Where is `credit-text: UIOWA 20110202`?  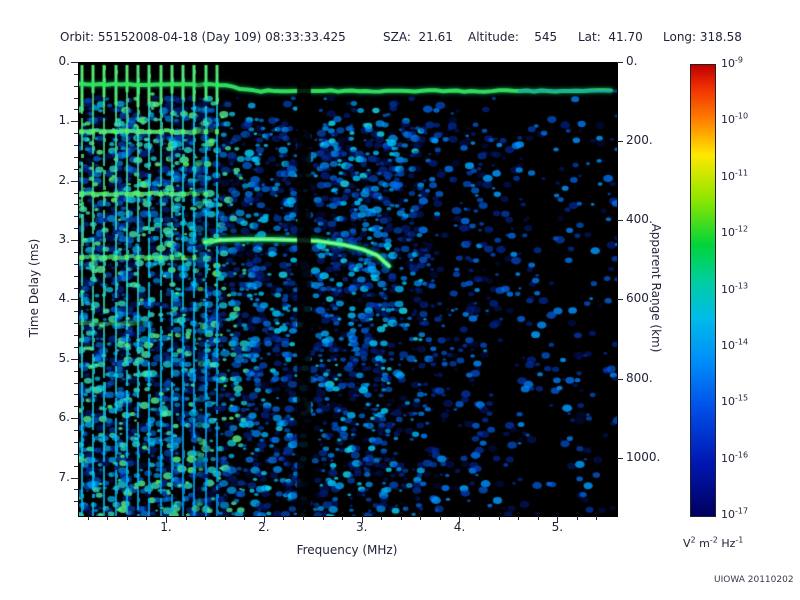 credit-text: UIOWA 20110202 is located at coordinates (754, 580).